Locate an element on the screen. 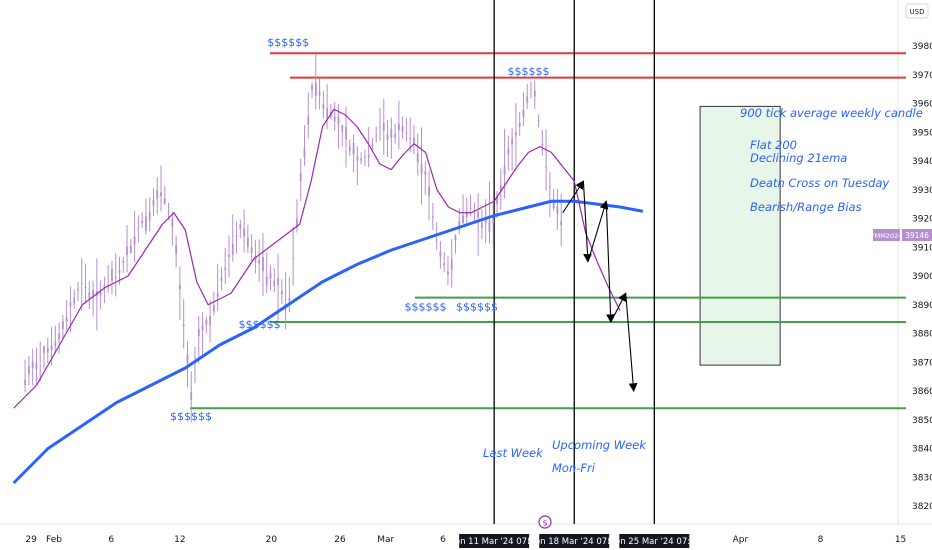 This screenshot has width=932, height=550. upcoming-week-label: Upcoming Week is located at coordinates (599, 445).